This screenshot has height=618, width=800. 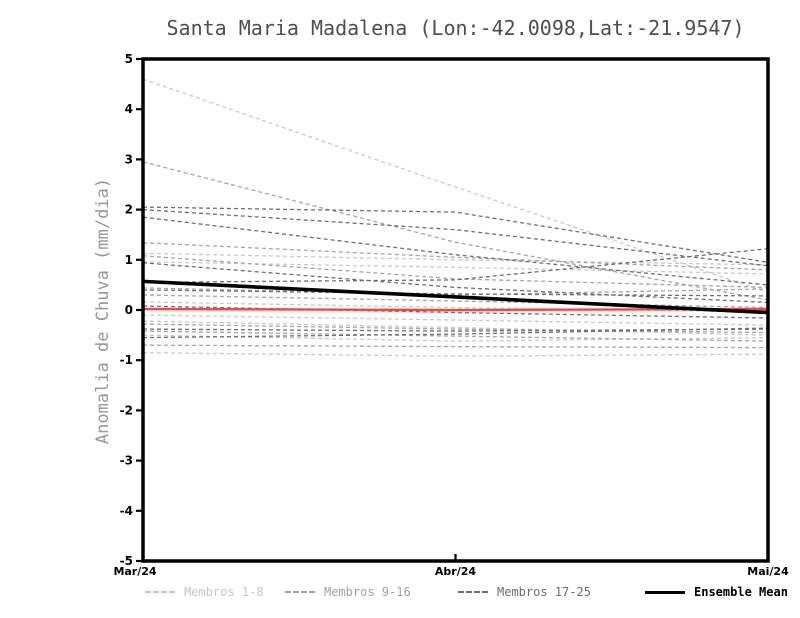 What do you see at coordinates (768, 571) in the screenshot?
I see `x-tick-label: Mai/24` at bounding box center [768, 571].